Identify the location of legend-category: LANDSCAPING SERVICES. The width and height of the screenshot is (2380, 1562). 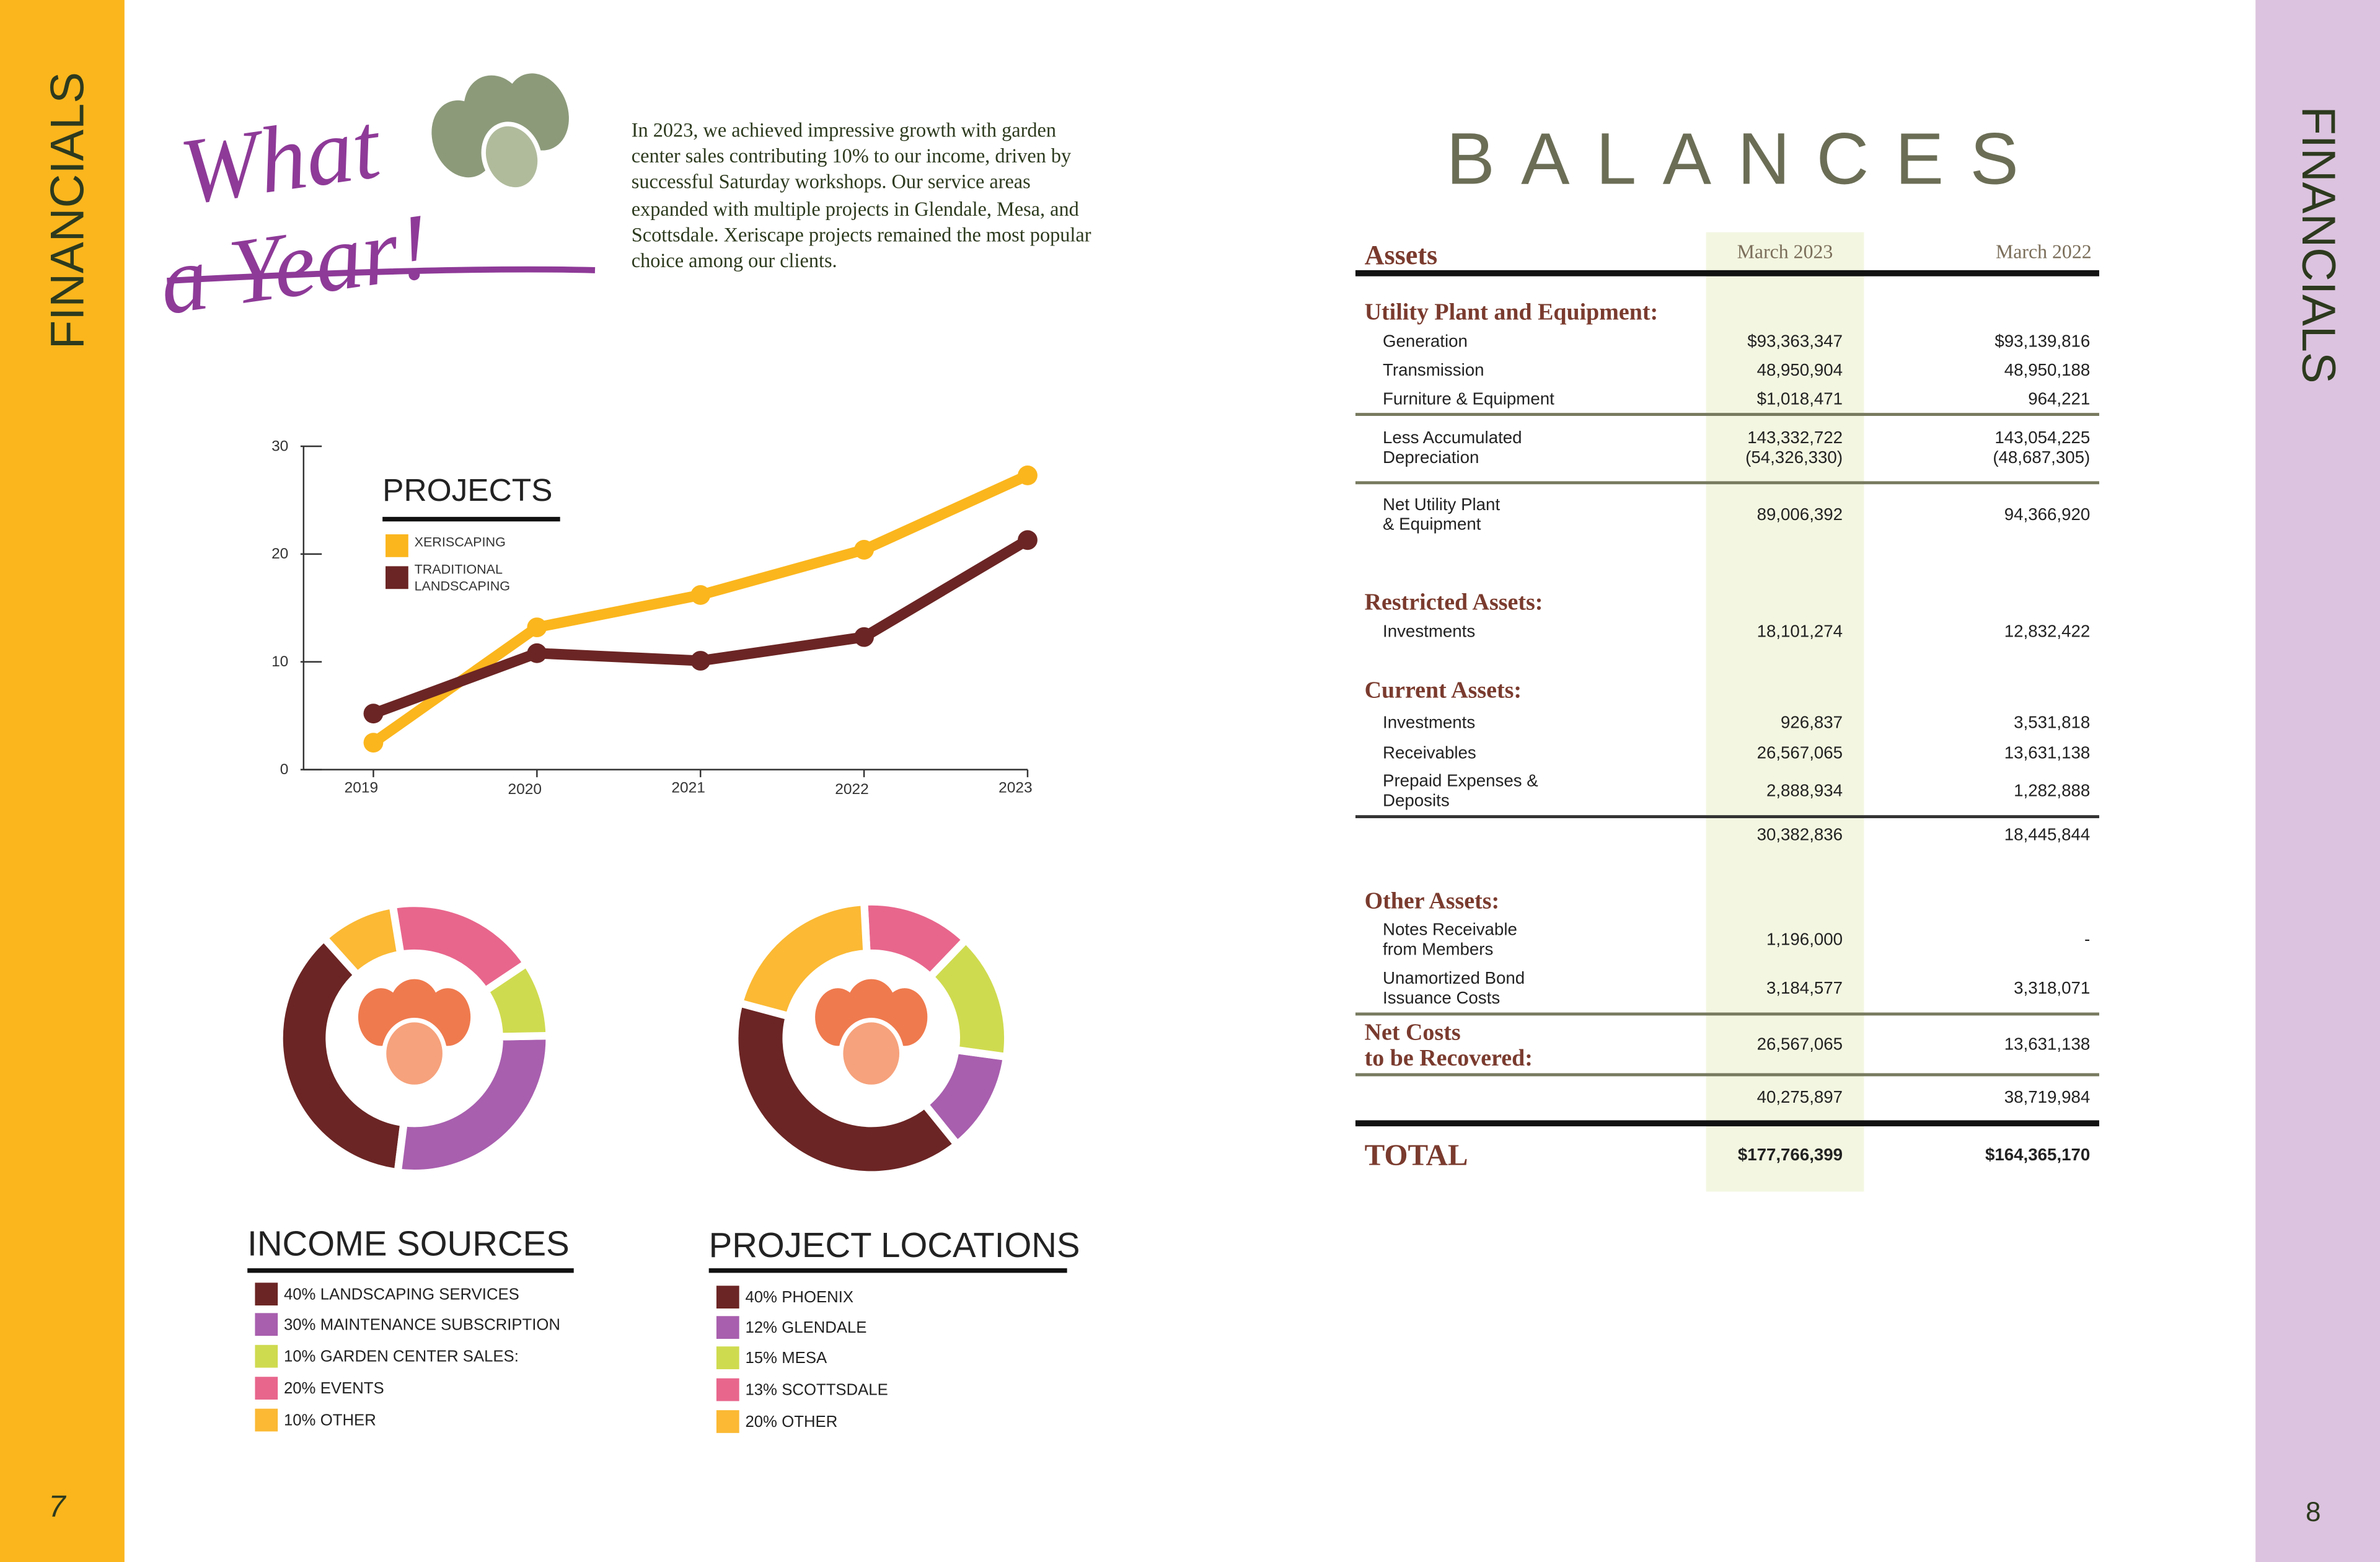
(419, 1295).